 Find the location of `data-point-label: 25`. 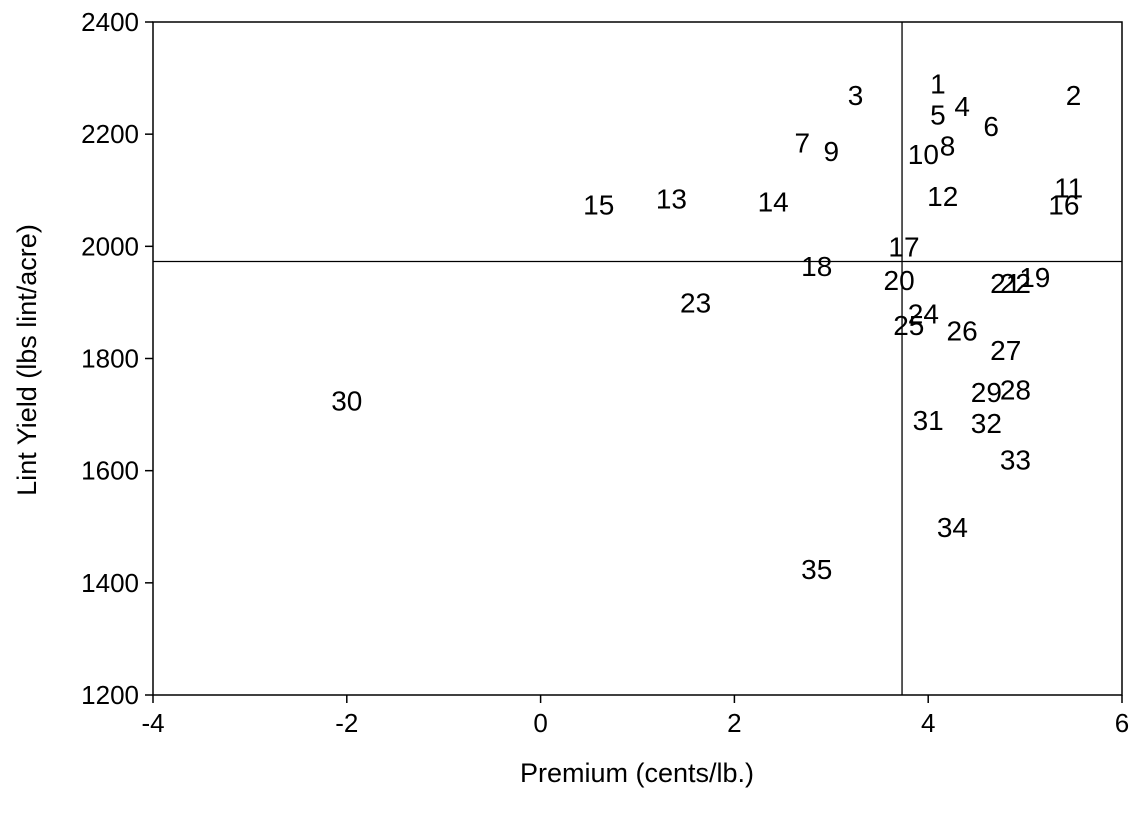

data-point-label: 25 is located at coordinates (908, 325).